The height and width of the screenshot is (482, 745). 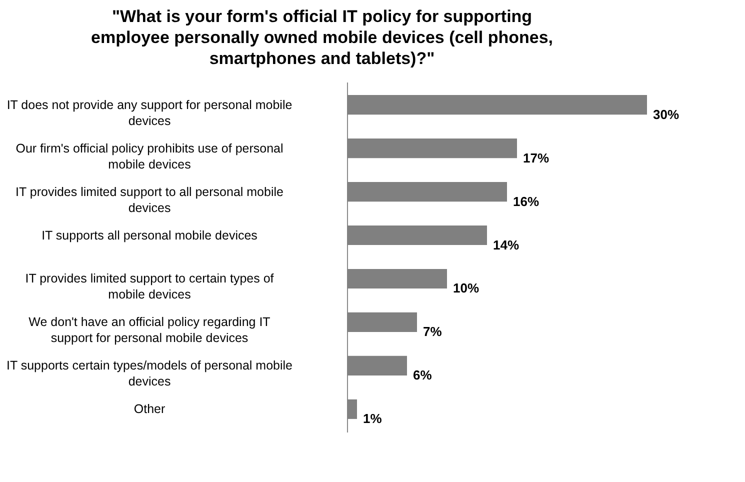 I want to click on chart-title: "What is your form's official IT policy for supporting employee personally owned mobile devices (cell phones, smartphones and tablets)?", so click(x=322, y=37).